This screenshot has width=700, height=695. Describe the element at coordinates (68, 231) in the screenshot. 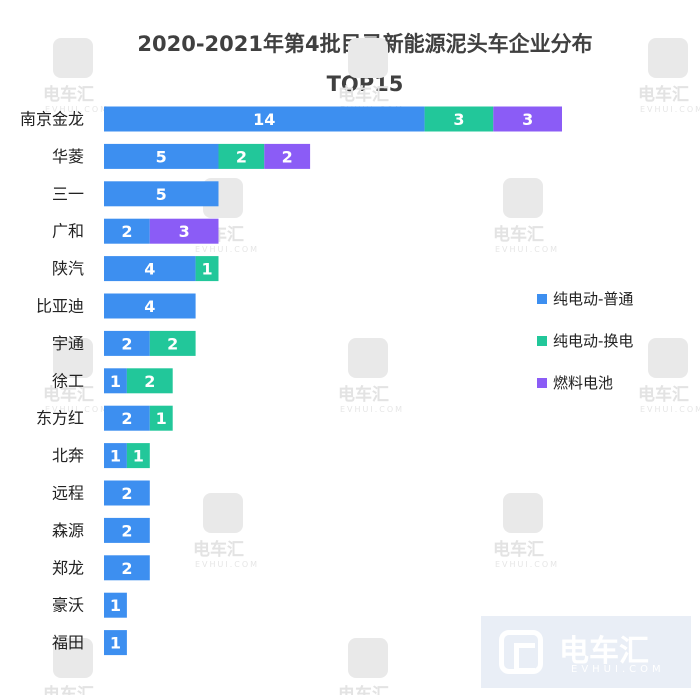

I see `category-label: 广和` at that location.